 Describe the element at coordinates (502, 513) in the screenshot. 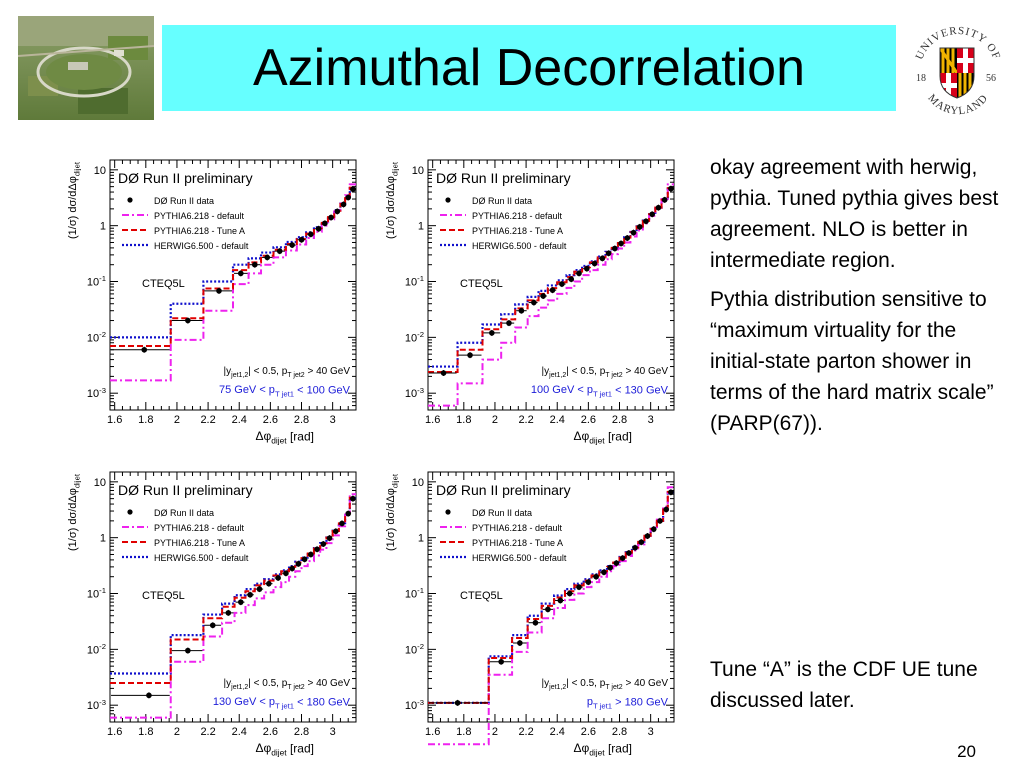

I see `legend-label: DØ Run II data` at that location.